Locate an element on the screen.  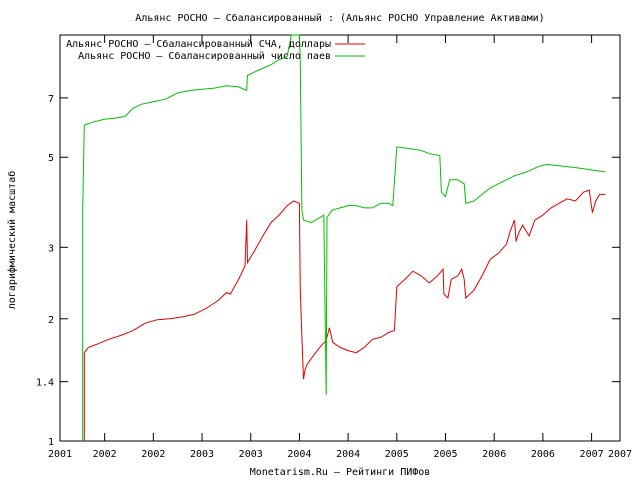
y-tick-label: 2 is located at coordinates (51, 320).